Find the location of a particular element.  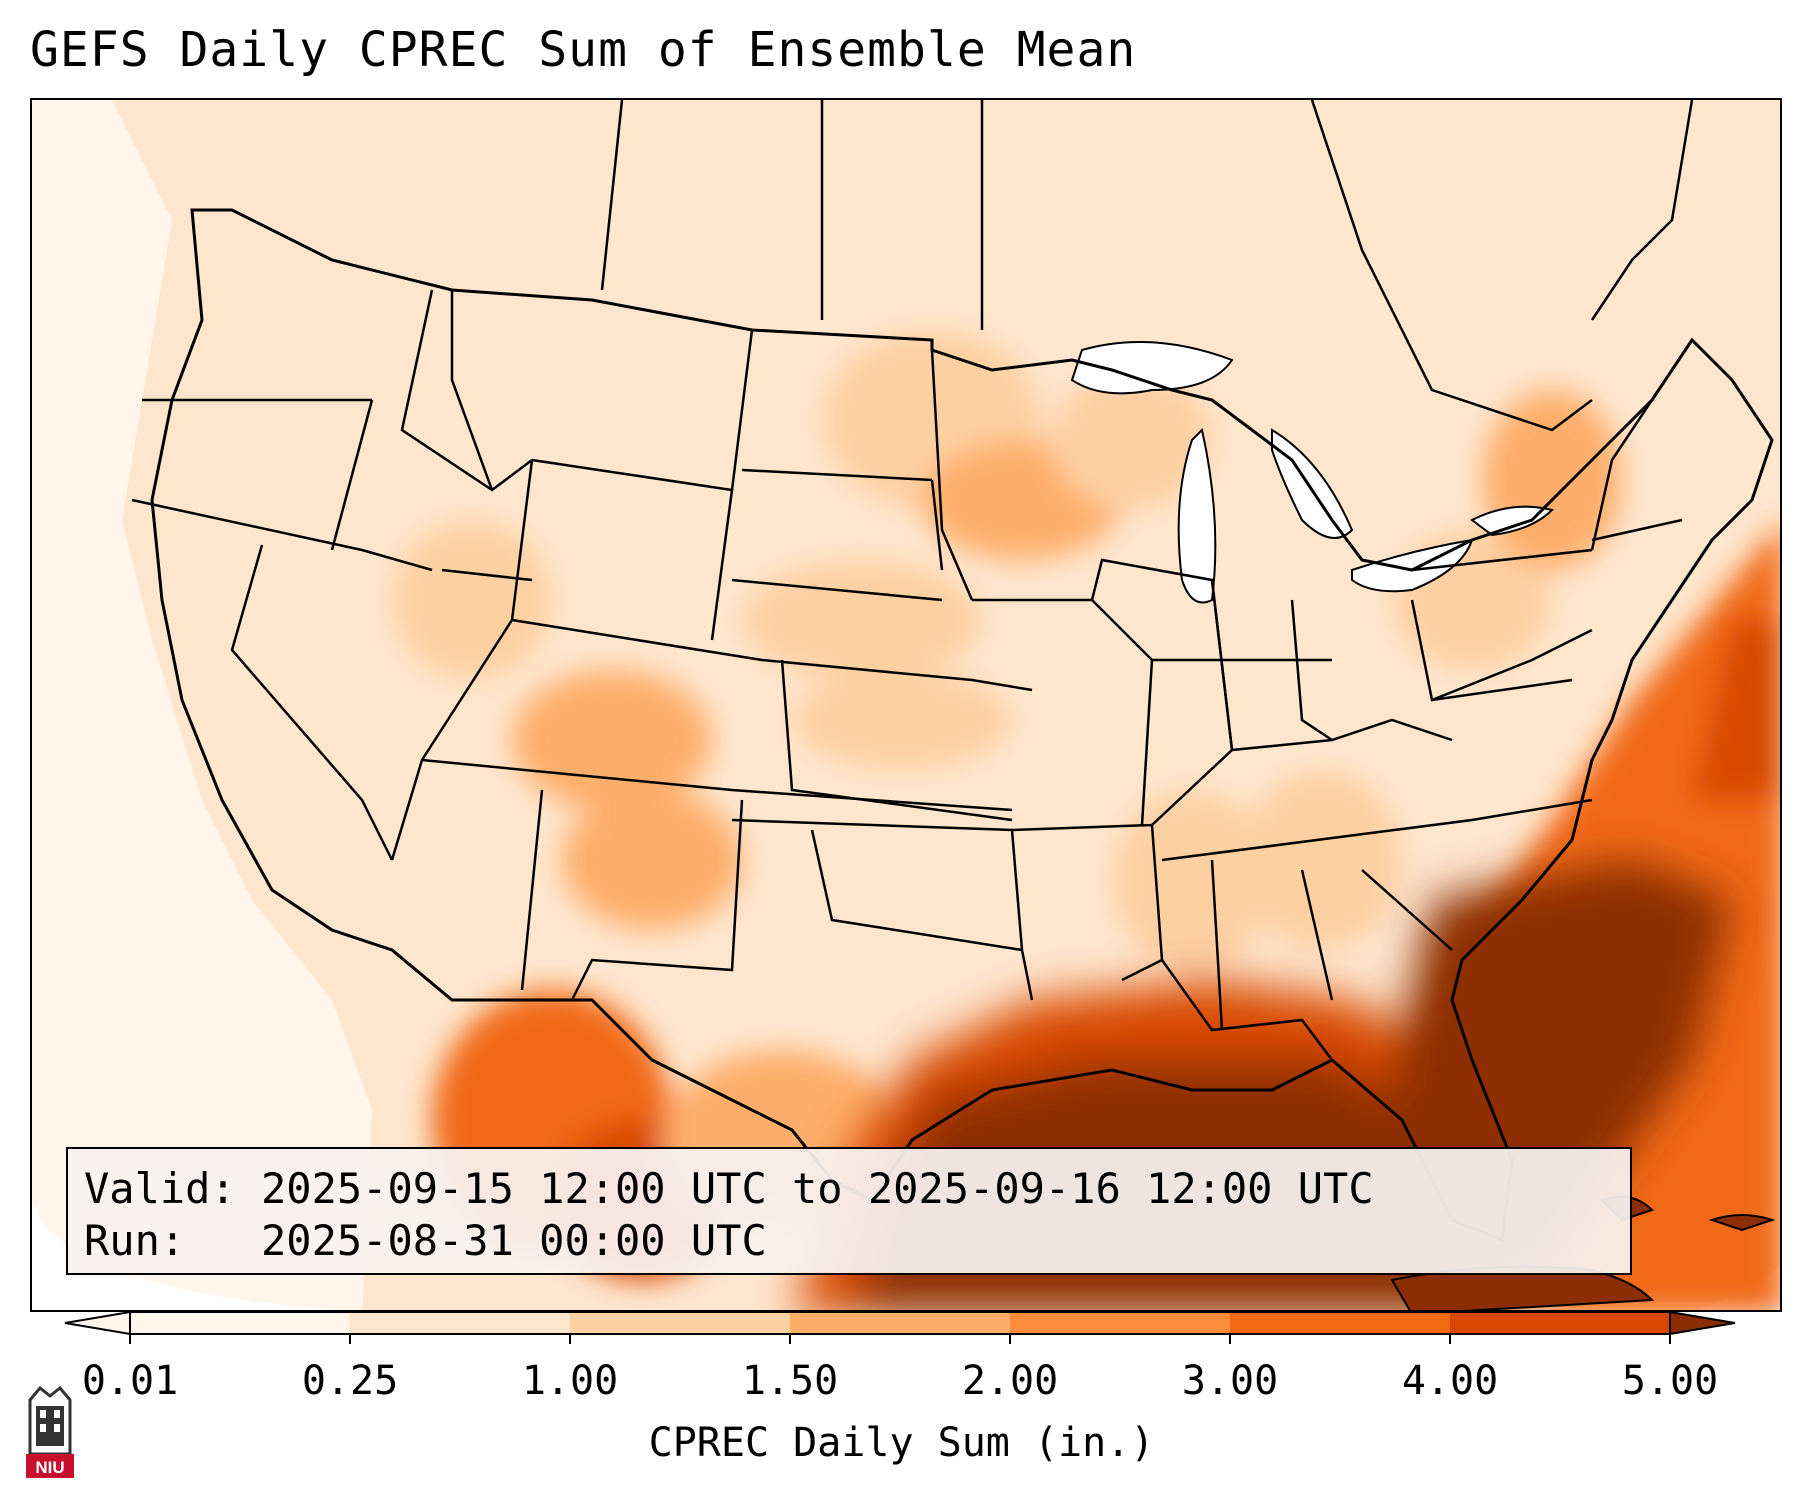

colorbar-extend-low is located at coordinates (97, 1323).